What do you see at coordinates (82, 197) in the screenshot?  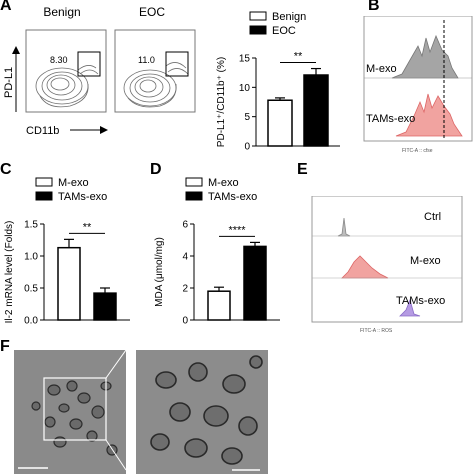 I see `legend-label-c-1: TAMs-exo` at bounding box center [82, 197].